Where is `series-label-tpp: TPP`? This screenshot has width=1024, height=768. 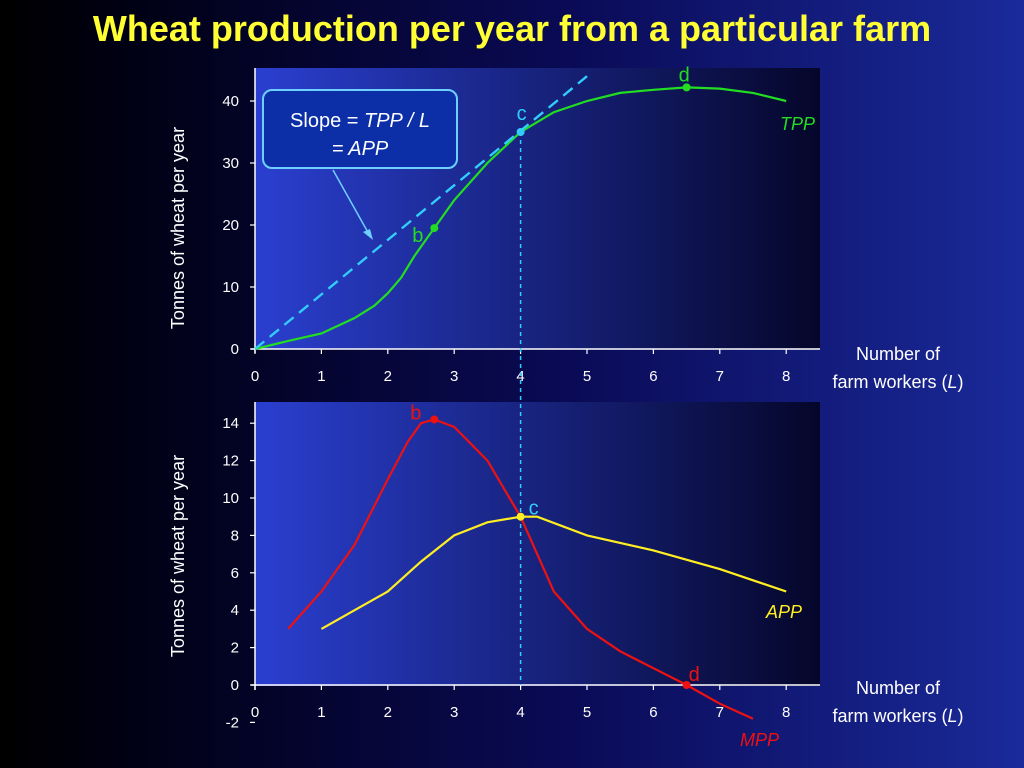
series-label-tpp: TPP is located at coordinates (797, 124).